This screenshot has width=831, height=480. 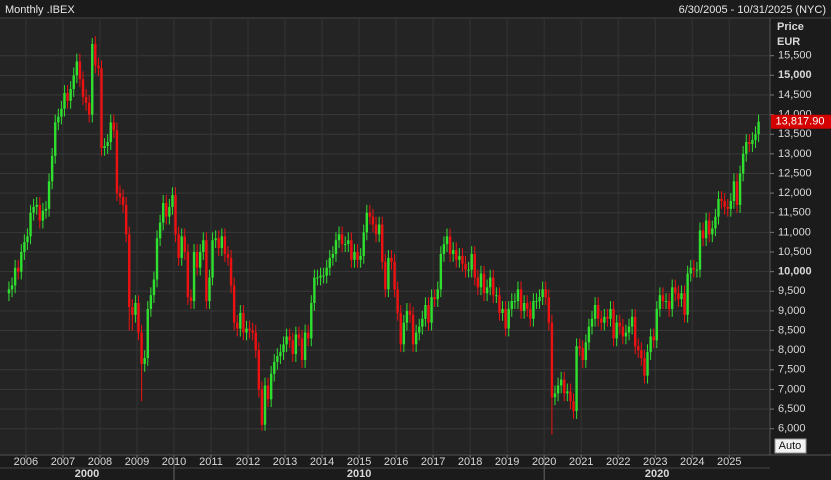 I want to click on x-tick-label: 2012, so click(x=248, y=462).